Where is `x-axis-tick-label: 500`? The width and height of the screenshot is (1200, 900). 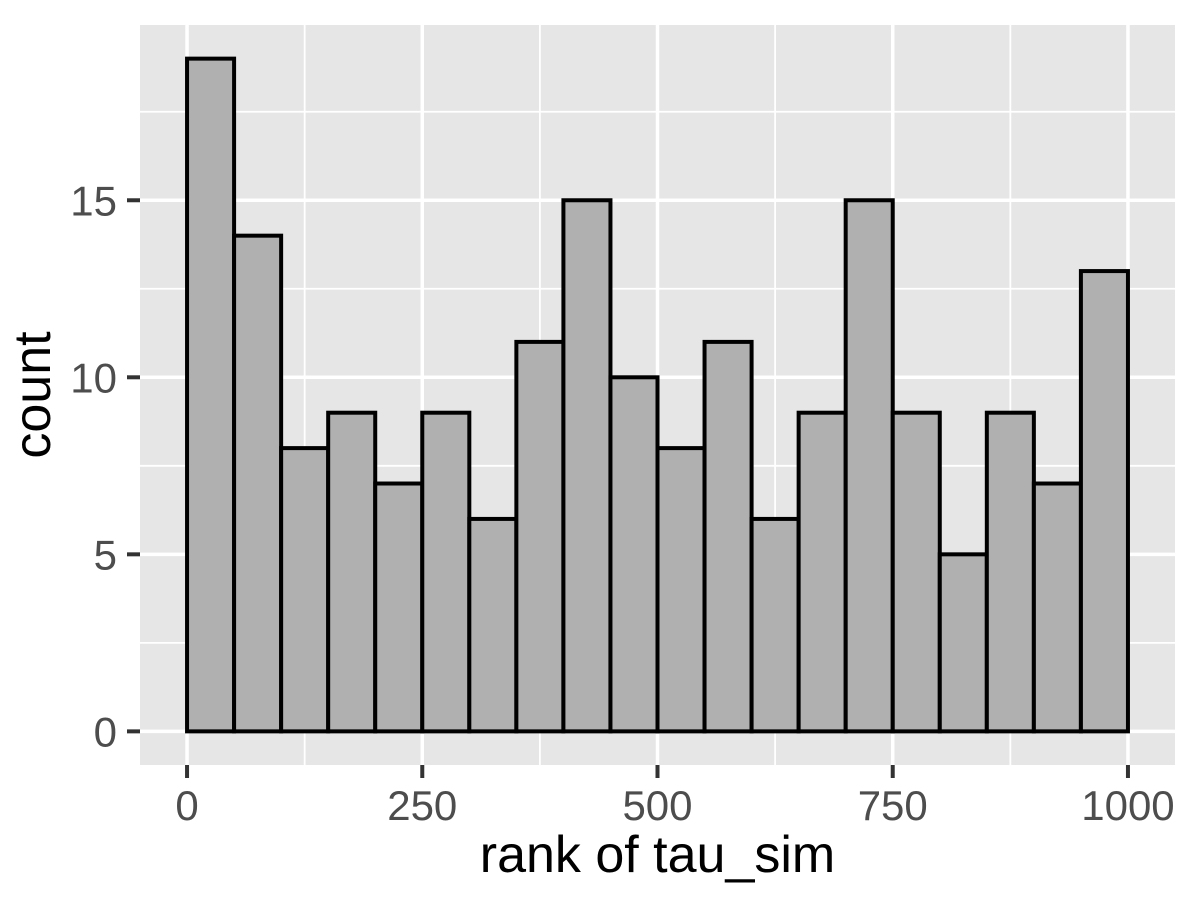 x-axis-tick-label: 500 is located at coordinates (657, 805).